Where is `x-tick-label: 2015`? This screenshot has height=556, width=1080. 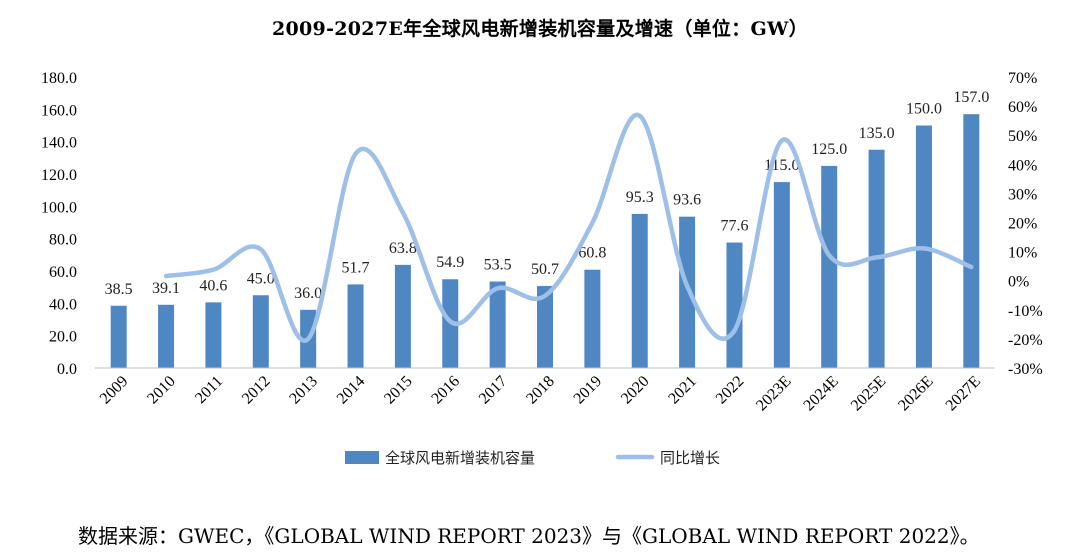
x-tick-label: 2015 is located at coordinates (398, 390).